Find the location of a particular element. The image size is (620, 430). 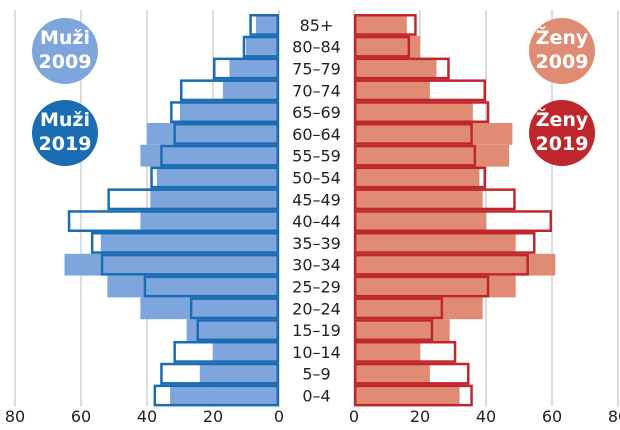

age-label: 0–4 is located at coordinates (316, 396).